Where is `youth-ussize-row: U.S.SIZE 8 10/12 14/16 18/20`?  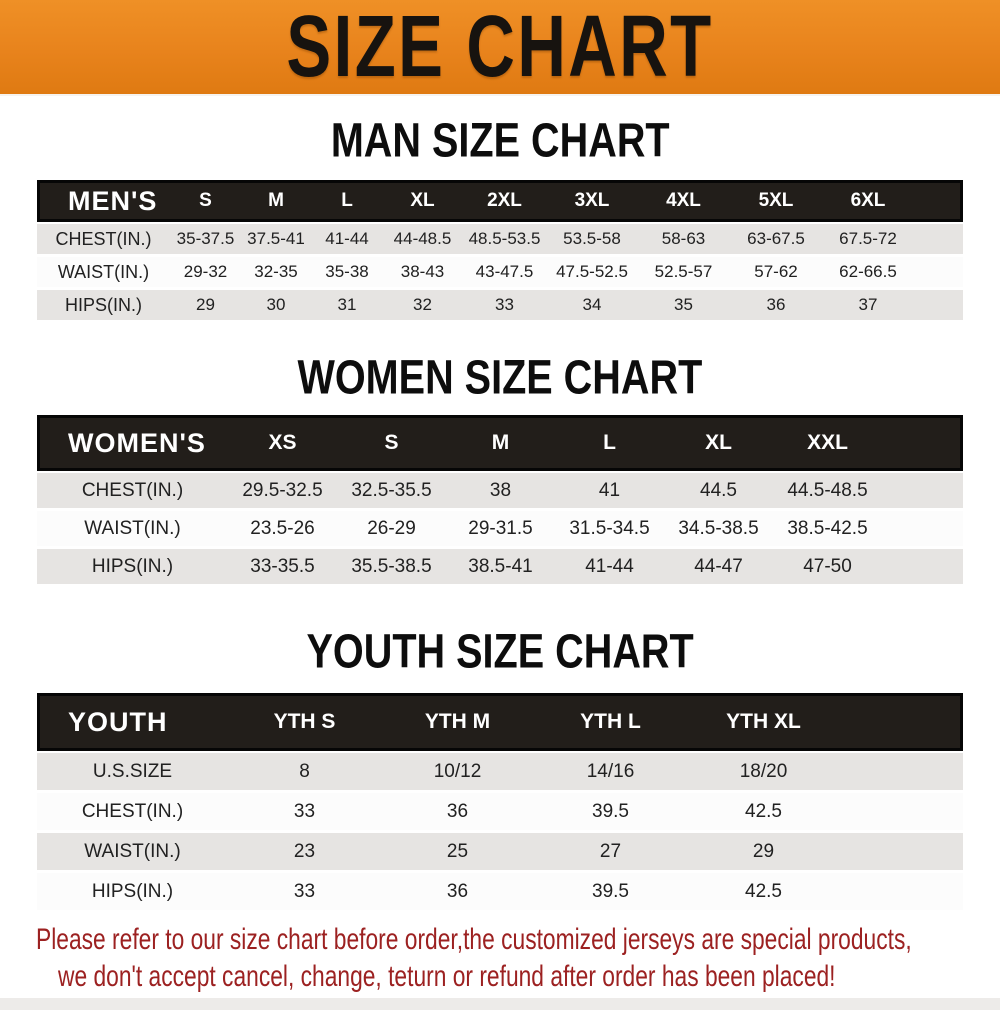
youth-ussize-row: U.S.SIZE 8 10/12 14/16 18/20 is located at coordinates (500, 772).